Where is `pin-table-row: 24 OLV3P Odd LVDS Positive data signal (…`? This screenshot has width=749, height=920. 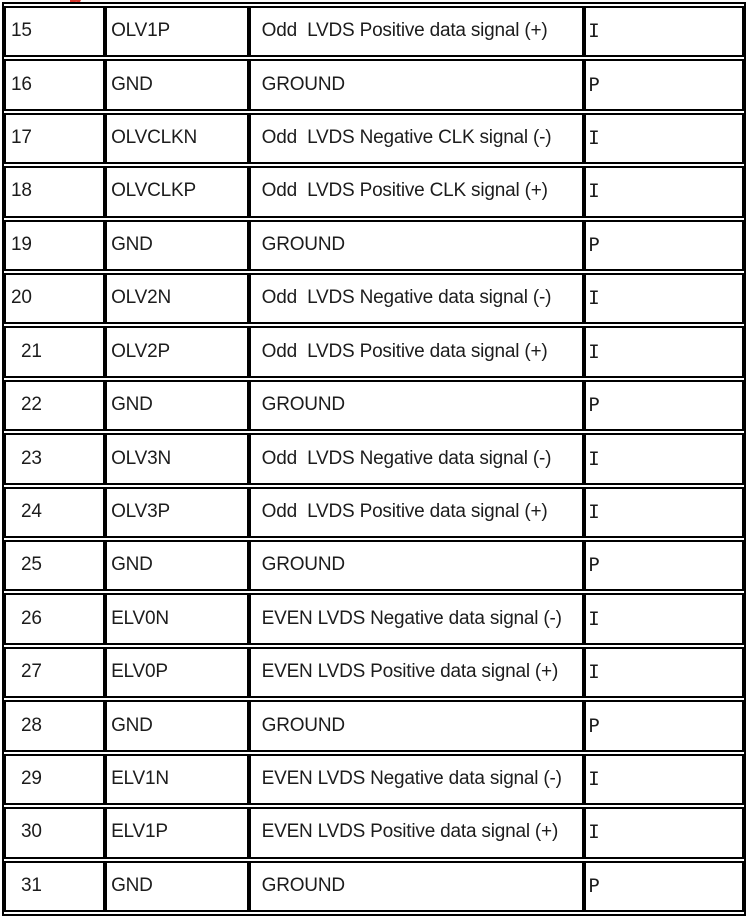 pin-table-row: 24 OLV3P Odd LVDS Positive data signal (… is located at coordinates (374, 512).